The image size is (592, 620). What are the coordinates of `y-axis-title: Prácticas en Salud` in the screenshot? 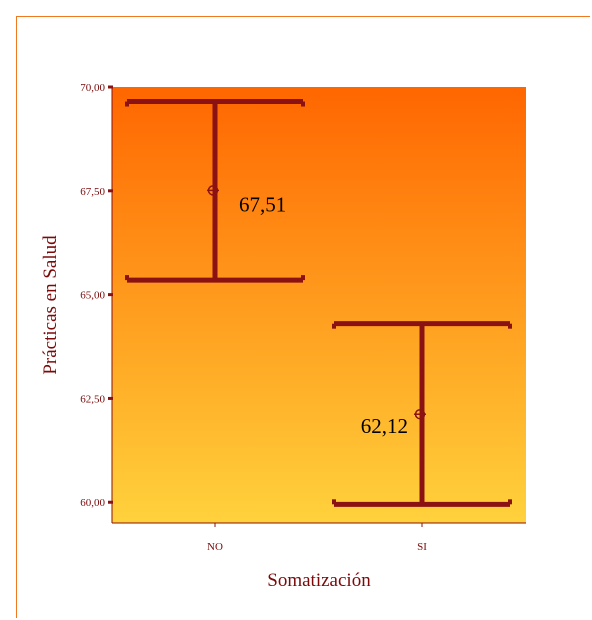 It's located at (50, 305).